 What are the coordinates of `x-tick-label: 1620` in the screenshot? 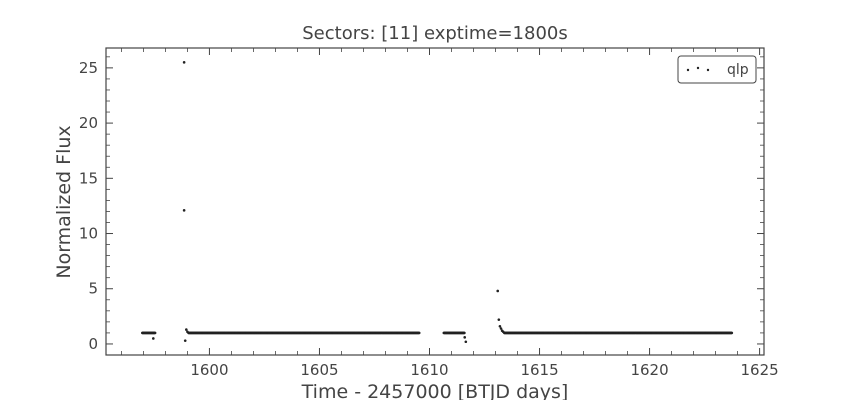 It's located at (649, 370).